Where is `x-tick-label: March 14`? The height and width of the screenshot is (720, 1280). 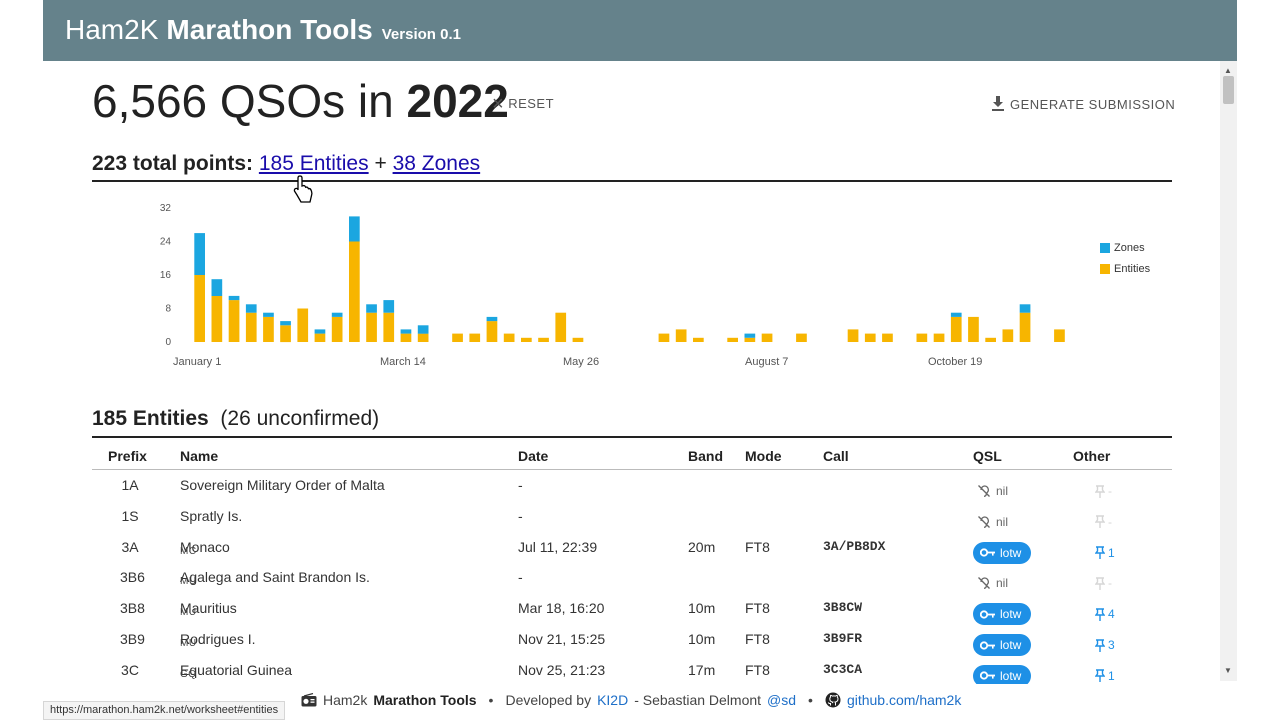
x-tick-label: March 14 is located at coordinates (403, 362).